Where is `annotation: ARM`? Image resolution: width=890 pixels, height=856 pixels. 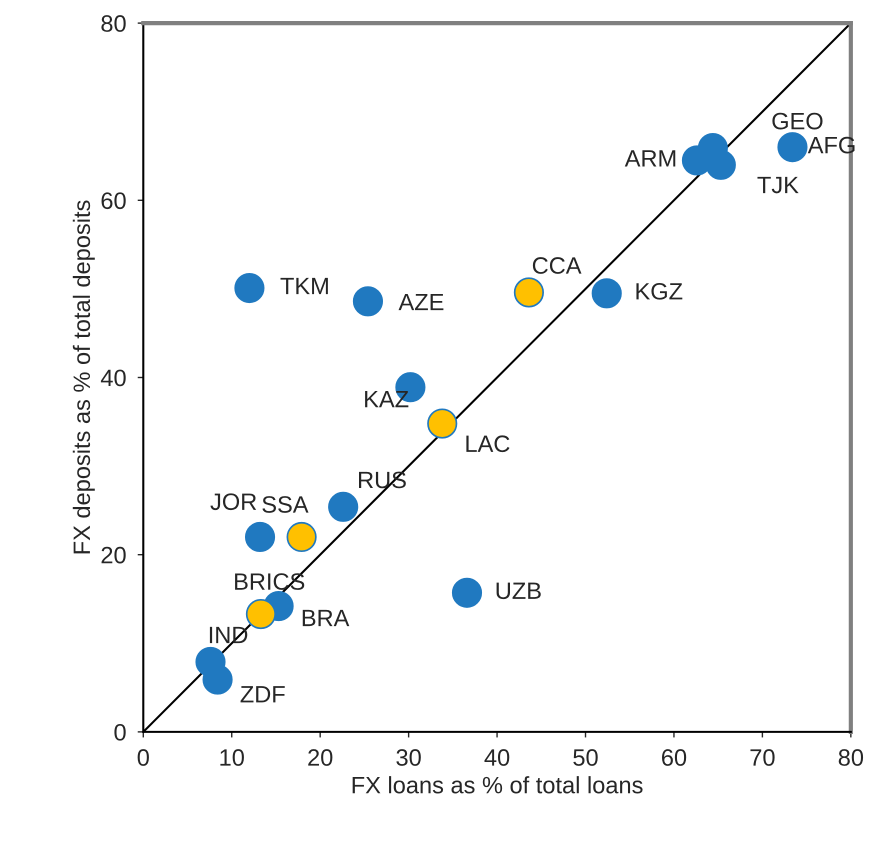 annotation: ARM is located at coordinates (650, 158).